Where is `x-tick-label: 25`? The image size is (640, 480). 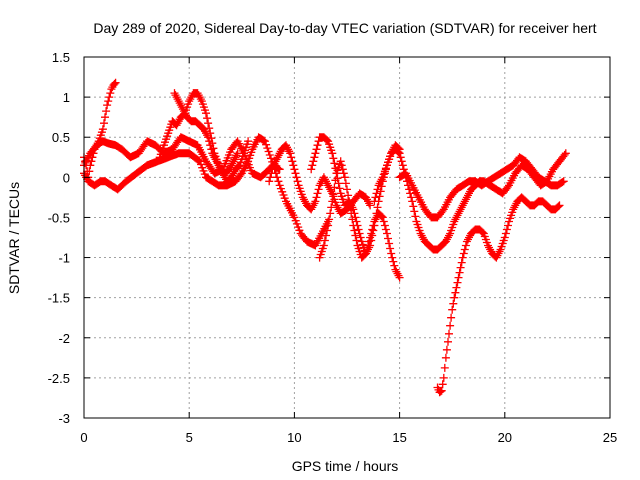 x-tick-label: 25 is located at coordinates (610, 437).